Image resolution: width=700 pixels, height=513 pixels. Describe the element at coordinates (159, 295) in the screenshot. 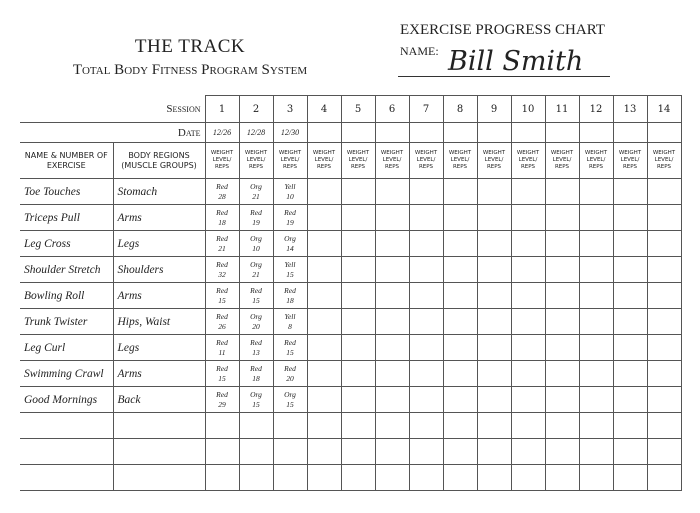

I see `body-region: Arms` at that location.